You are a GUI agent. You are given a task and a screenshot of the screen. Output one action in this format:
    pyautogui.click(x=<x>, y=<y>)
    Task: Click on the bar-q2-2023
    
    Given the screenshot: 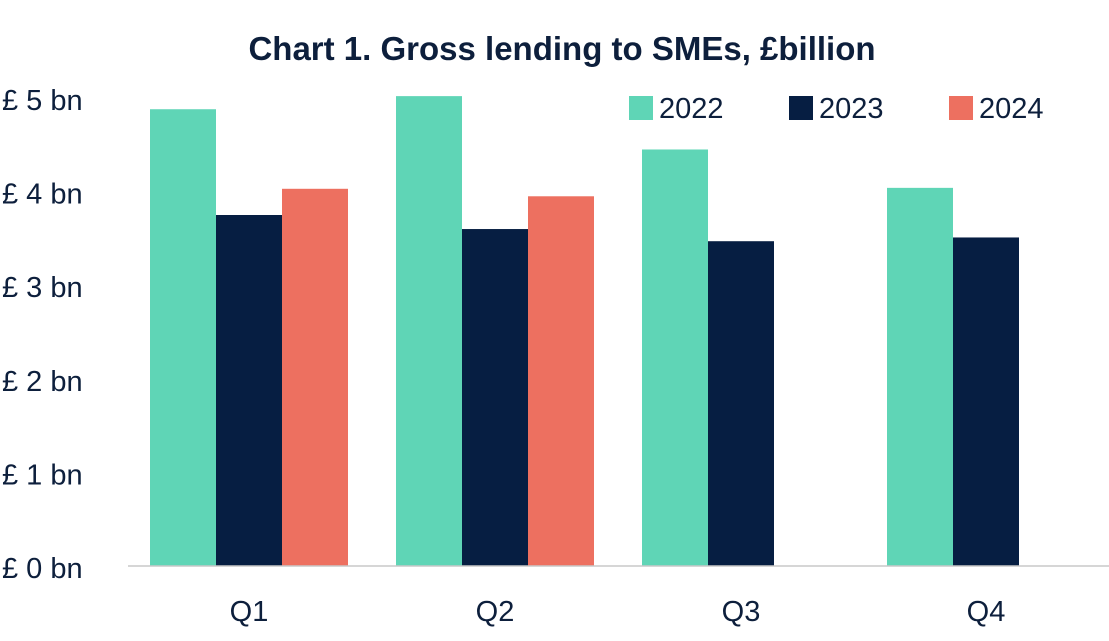 What is the action you would take?
    pyautogui.click(x=495, y=398)
    